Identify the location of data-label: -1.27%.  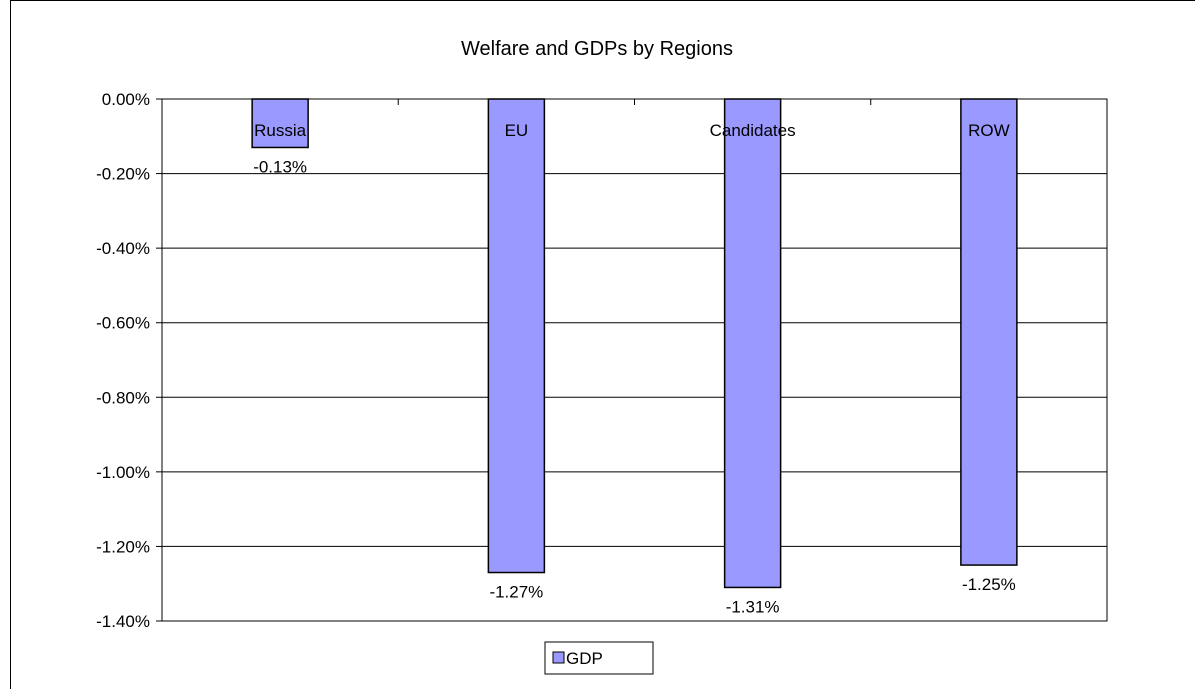
(516, 592).